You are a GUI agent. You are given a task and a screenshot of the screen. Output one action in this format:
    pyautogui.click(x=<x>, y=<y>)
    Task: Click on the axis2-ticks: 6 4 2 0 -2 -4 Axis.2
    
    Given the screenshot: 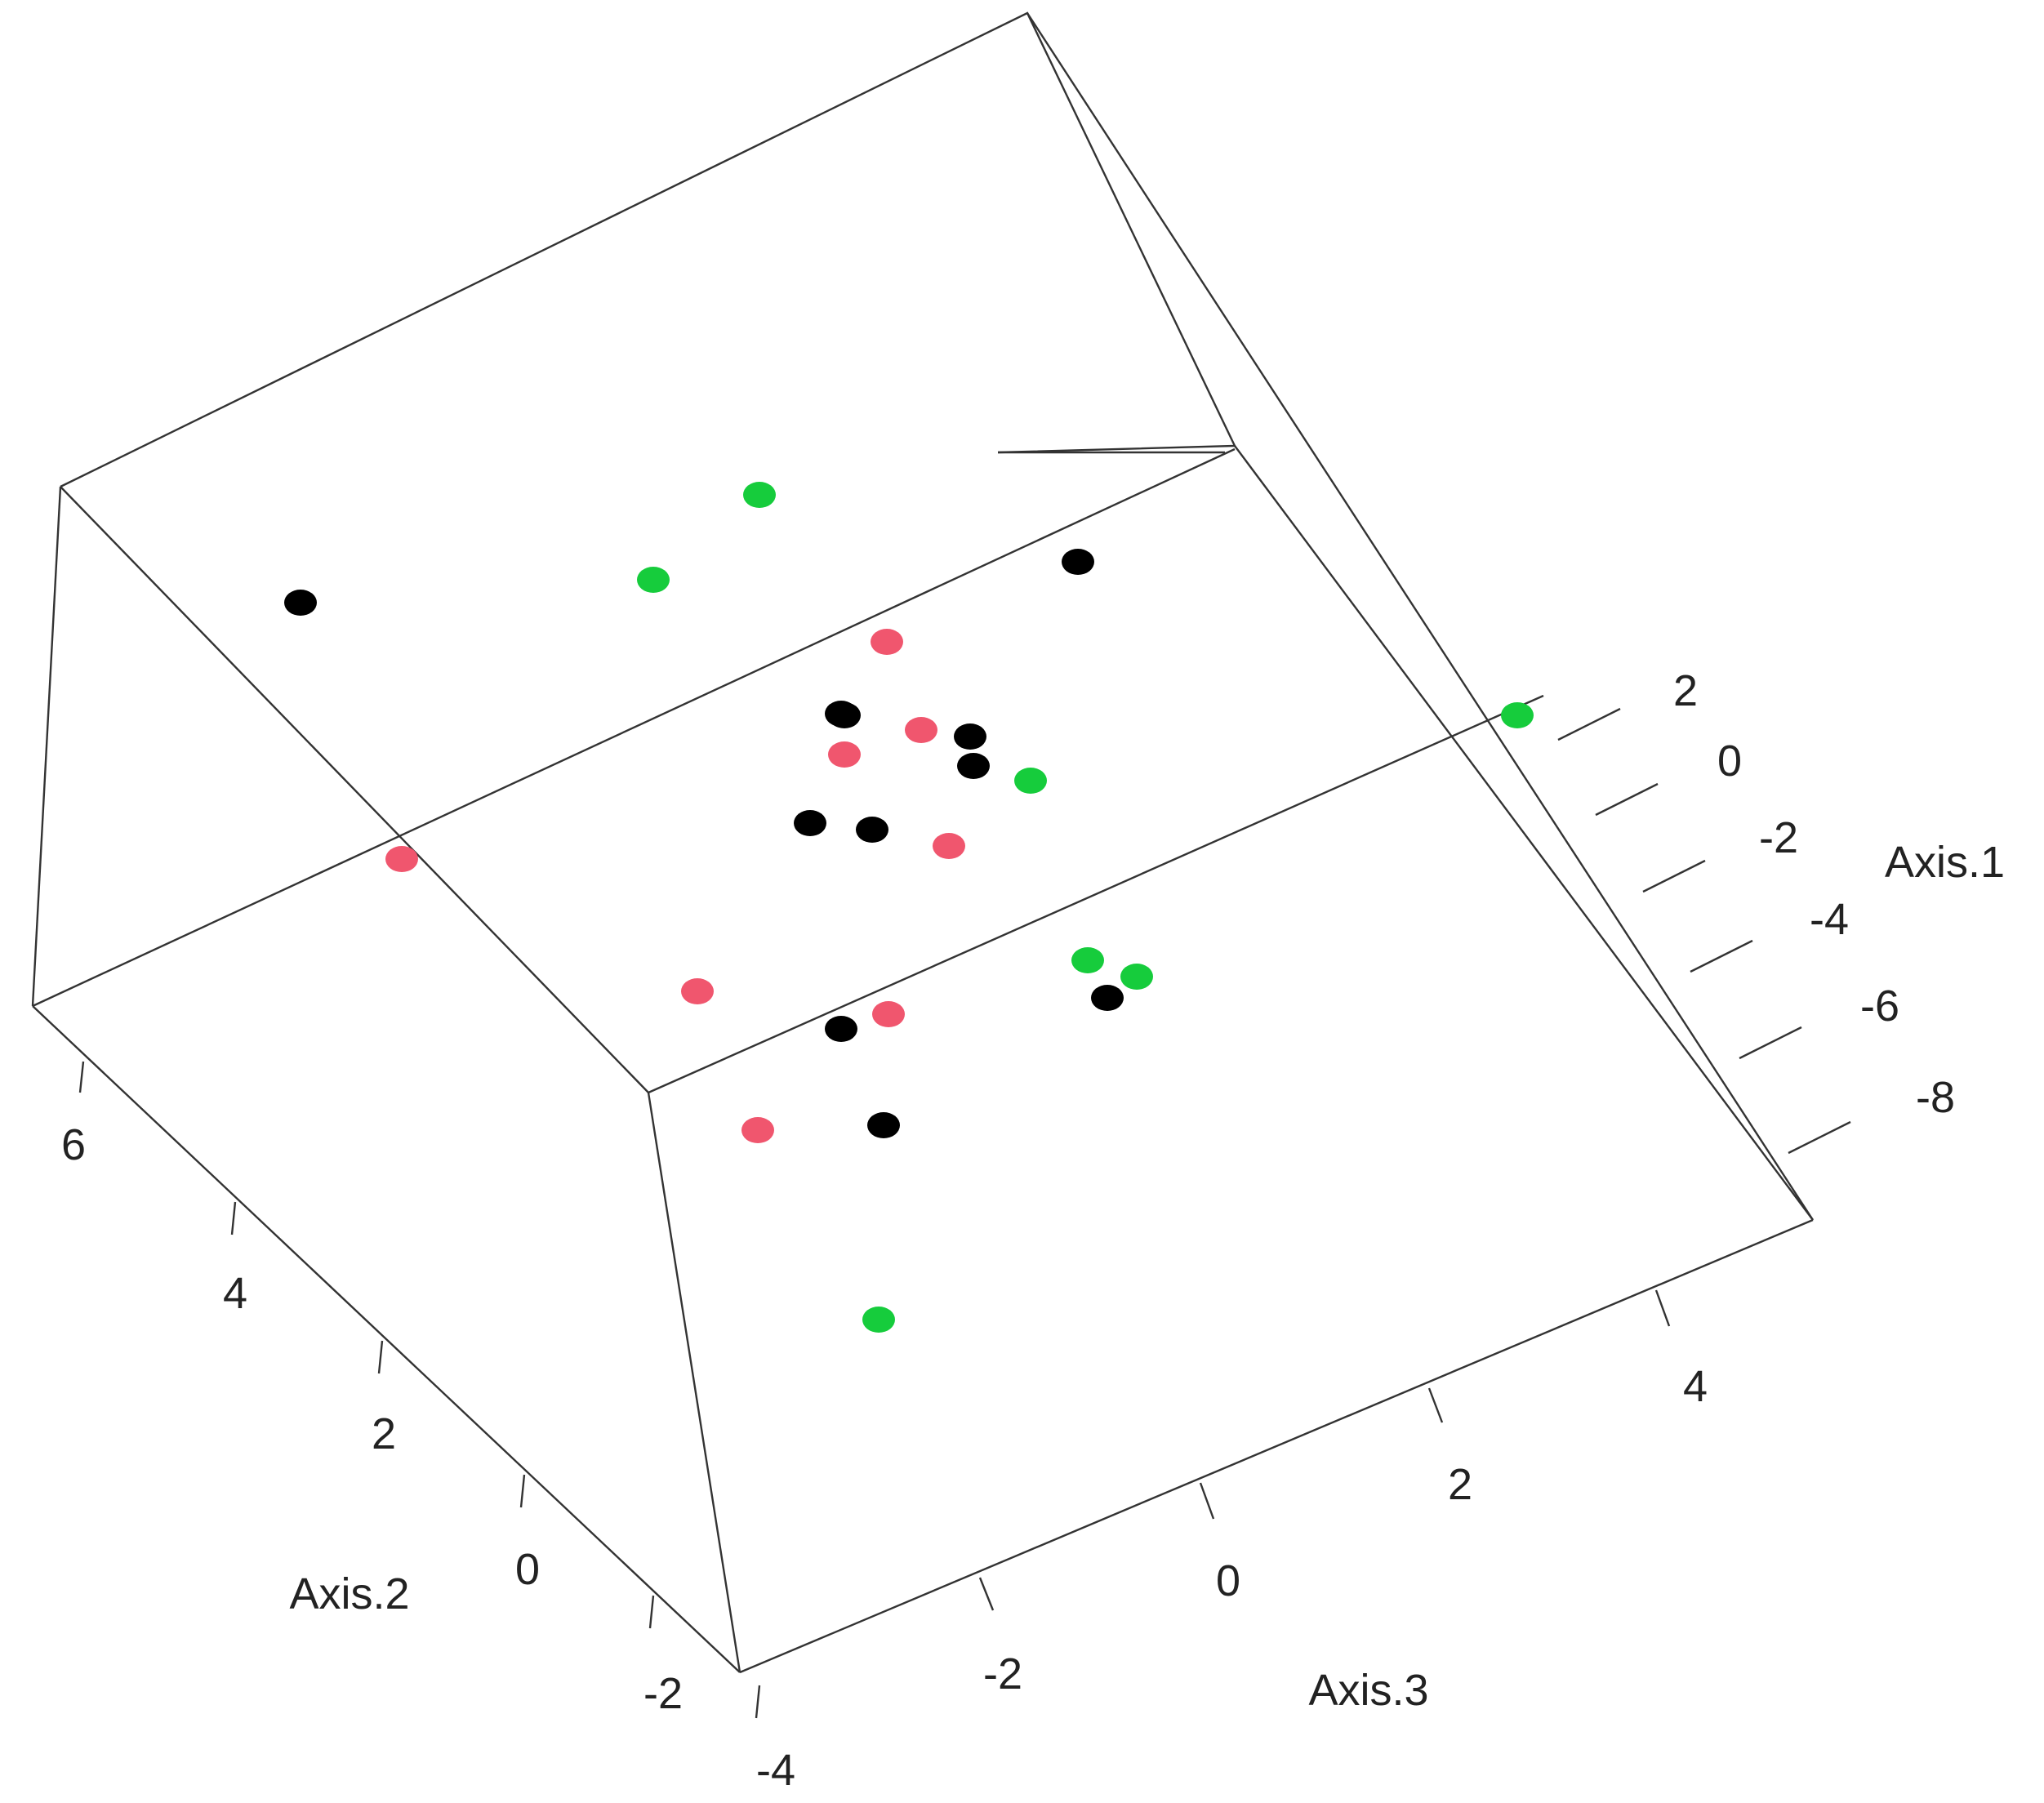 What is the action you would take?
    pyautogui.click(x=428, y=1428)
    